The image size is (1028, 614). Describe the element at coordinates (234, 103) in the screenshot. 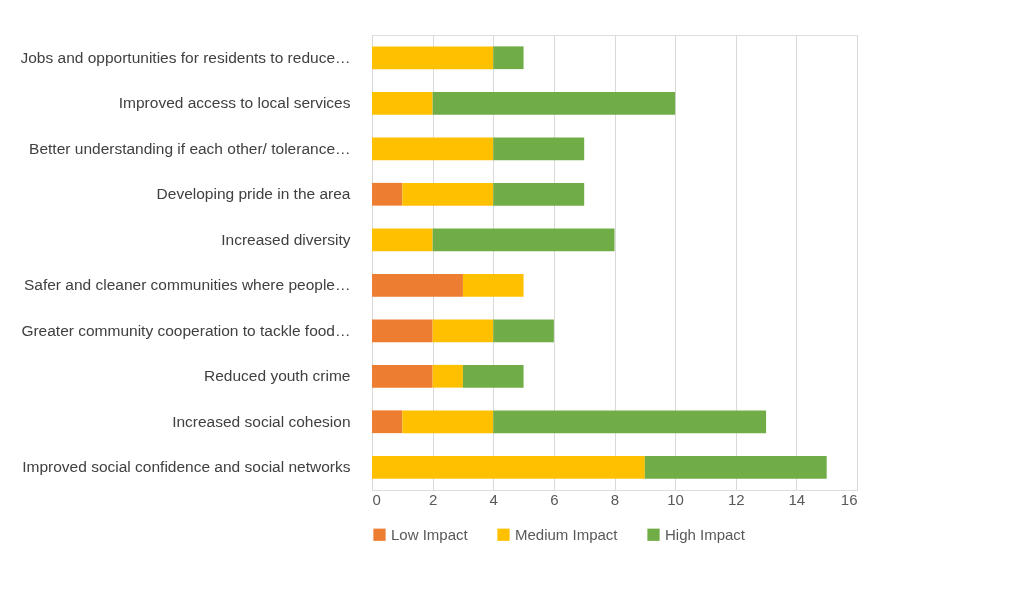

I see `y-tick-label: Improved access to local services` at that location.